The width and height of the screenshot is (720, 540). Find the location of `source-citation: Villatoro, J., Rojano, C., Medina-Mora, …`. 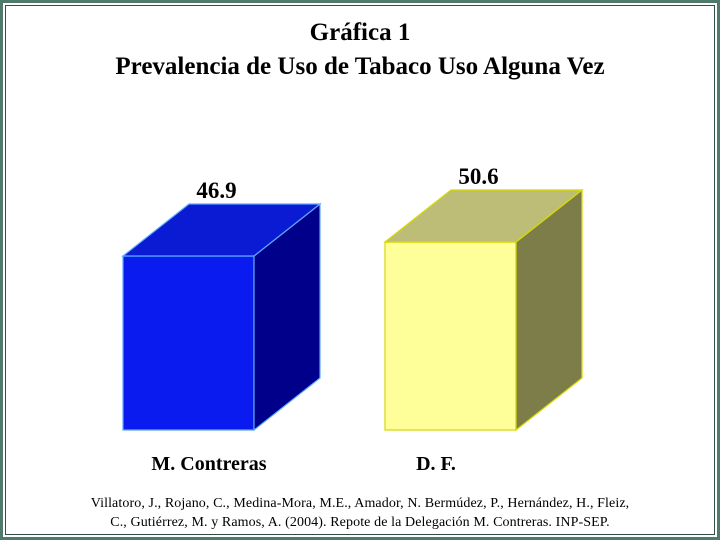

source-citation: Villatoro, J., Rojano, C., Medina-Mora, … is located at coordinates (360, 513).